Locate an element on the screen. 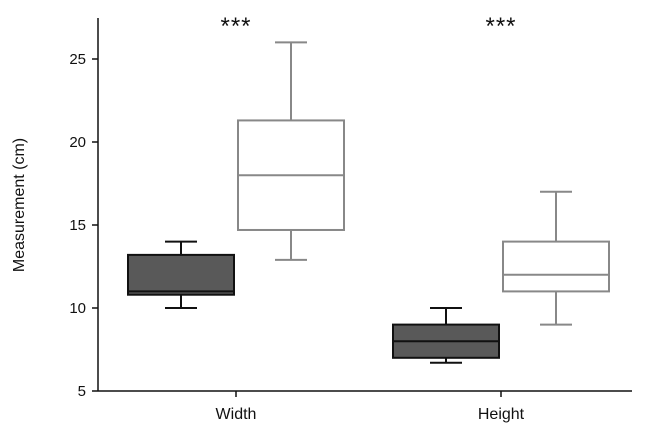 The image size is (645, 427). y-tick-label: 20 is located at coordinates (77, 142).